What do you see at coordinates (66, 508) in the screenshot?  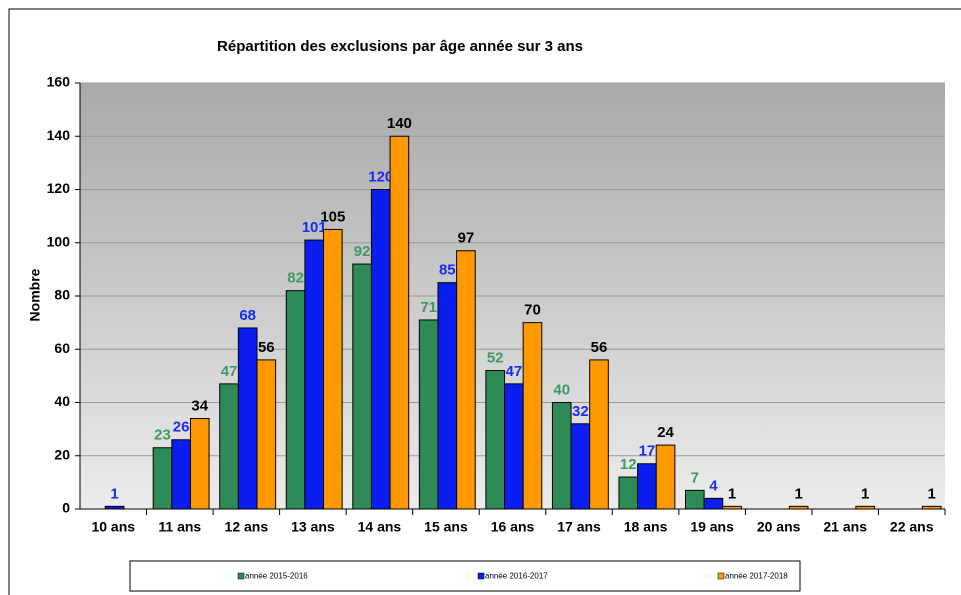 I see `y-tick-label: 0` at bounding box center [66, 508].